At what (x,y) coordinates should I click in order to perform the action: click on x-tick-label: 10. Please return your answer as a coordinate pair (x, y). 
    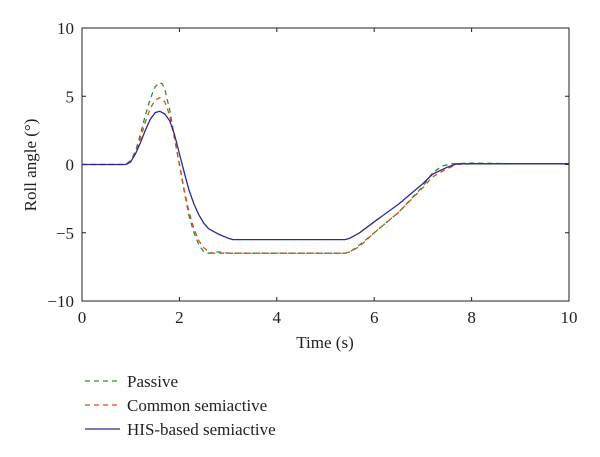
    Looking at the image, I should click on (569, 317).